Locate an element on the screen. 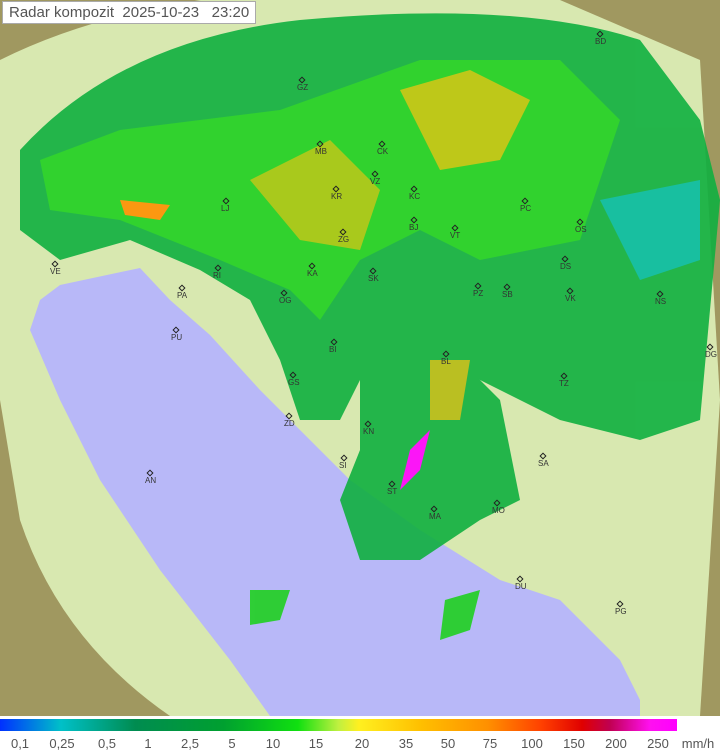  title-name: Radar kompozit is located at coordinates (62, 12).